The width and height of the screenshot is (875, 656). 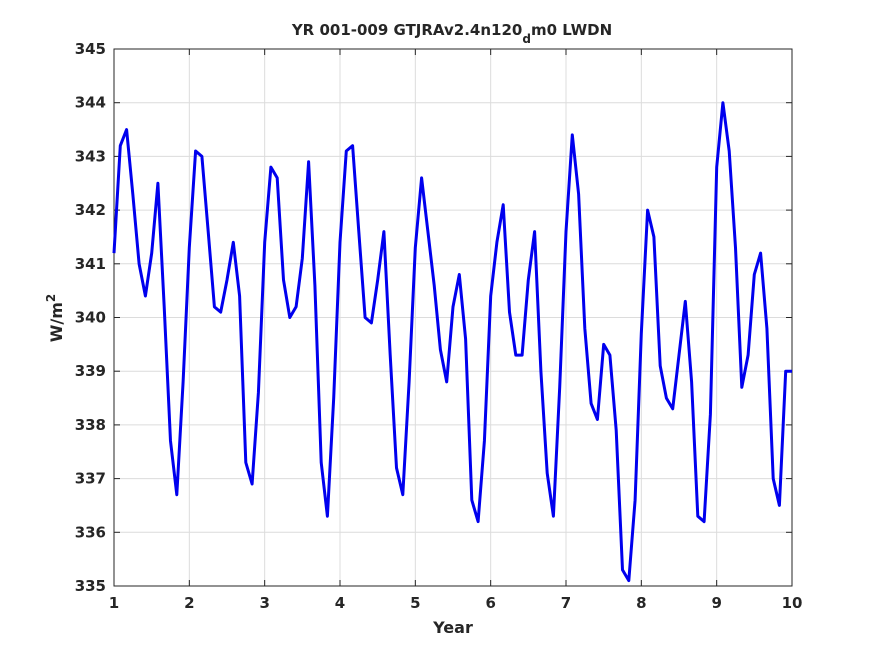 What do you see at coordinates (340, 603) in the screenshot?
I see `x-tick-label: 4` at bounding box center [340, 603].